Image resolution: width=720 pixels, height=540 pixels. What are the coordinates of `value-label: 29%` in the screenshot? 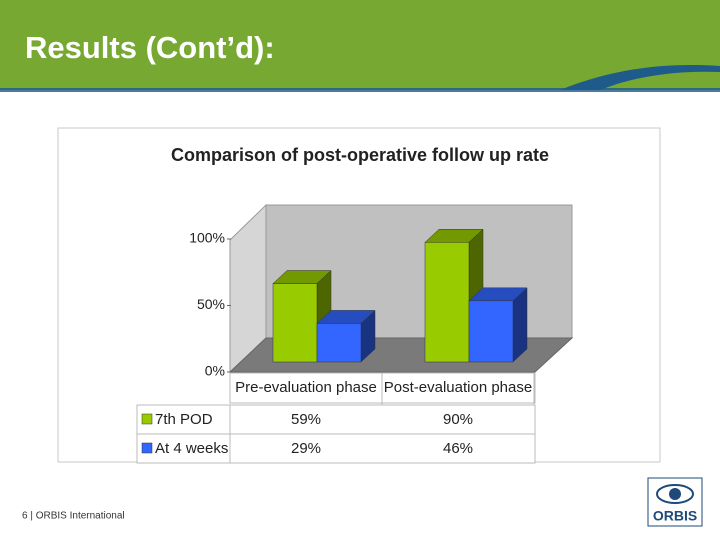 It's located at (306, 448).